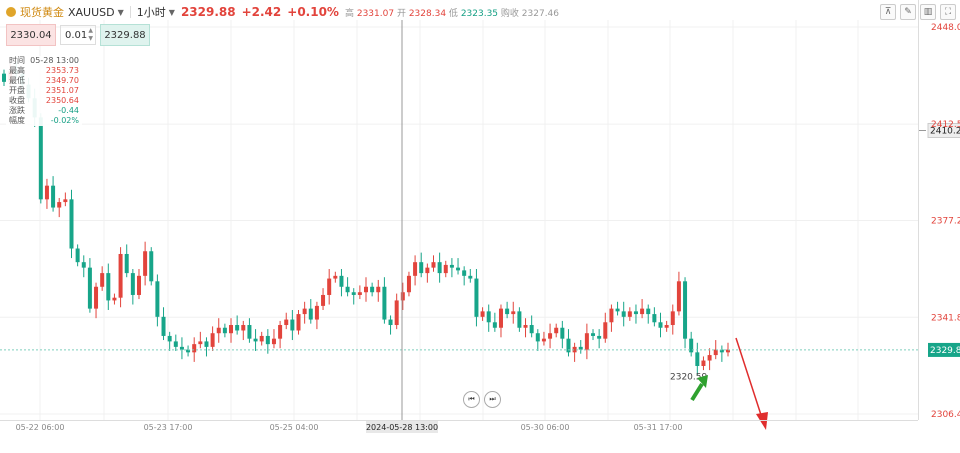 This screenshot has height=453, width=960. I want to click on scroll-right-icon: ⏭, so click(492, 399).